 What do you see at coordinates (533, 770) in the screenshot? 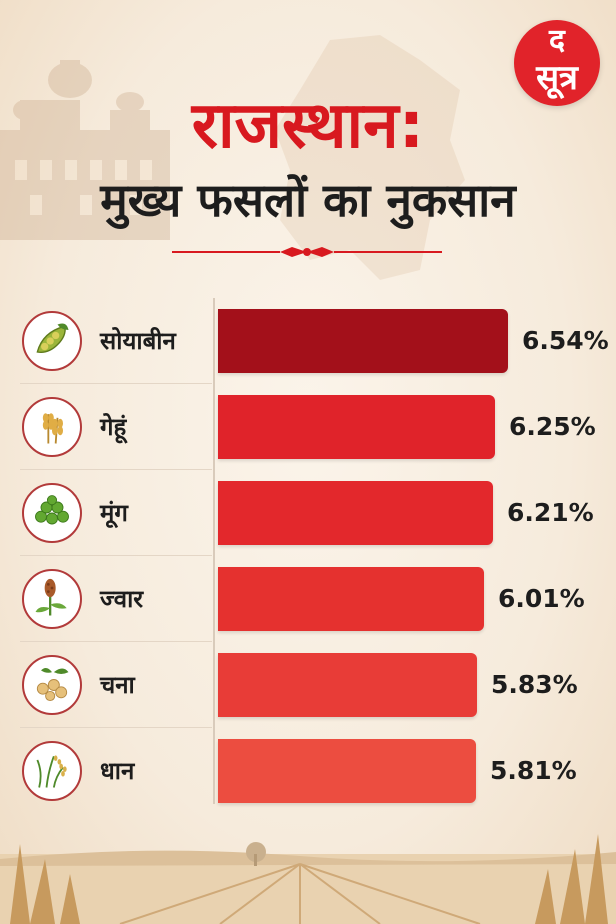
I see `bar-value-label: 5.81%` at bounding box center [533, 770].